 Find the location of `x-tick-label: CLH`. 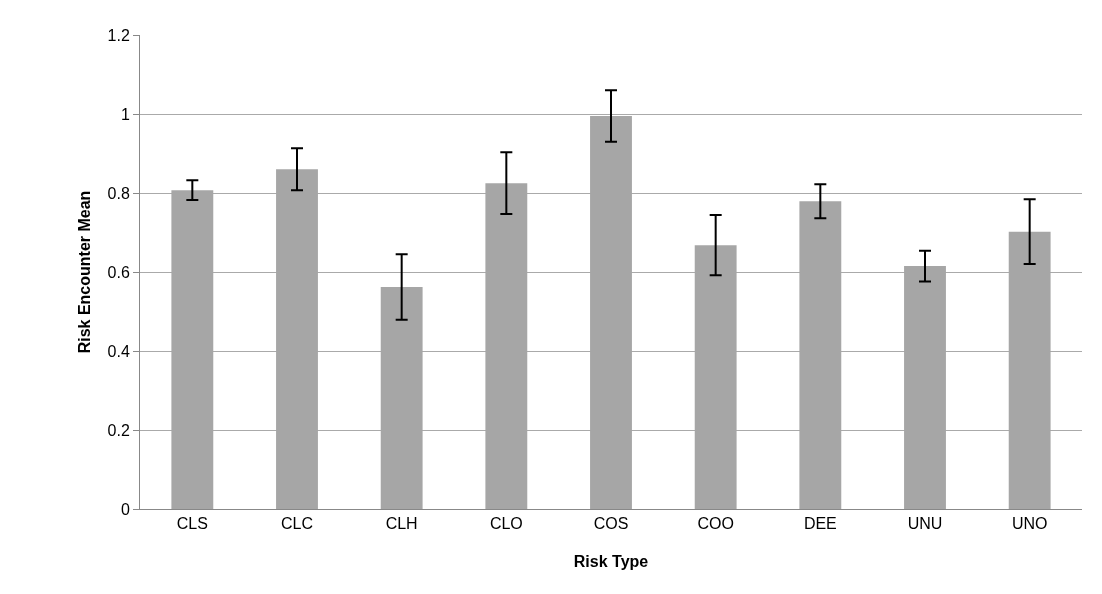

x-tick-label: CLH is located at coordinates (401, 524).